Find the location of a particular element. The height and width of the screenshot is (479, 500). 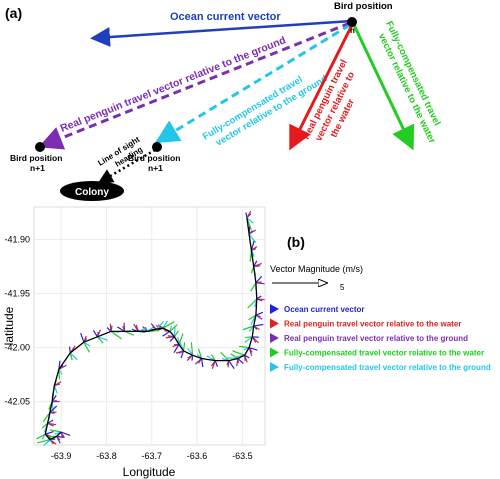

x-tick-label: -63.8 is located at coordinates (106, 456).